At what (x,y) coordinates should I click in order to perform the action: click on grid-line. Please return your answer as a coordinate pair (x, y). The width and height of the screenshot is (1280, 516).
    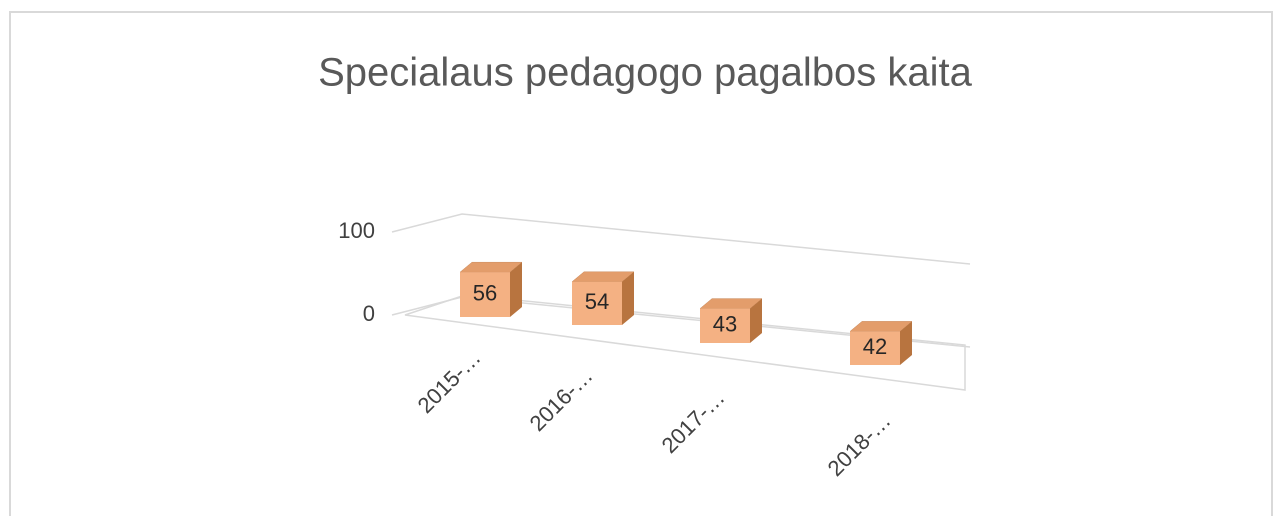
    Looking at the image, I should click on (681, 239).